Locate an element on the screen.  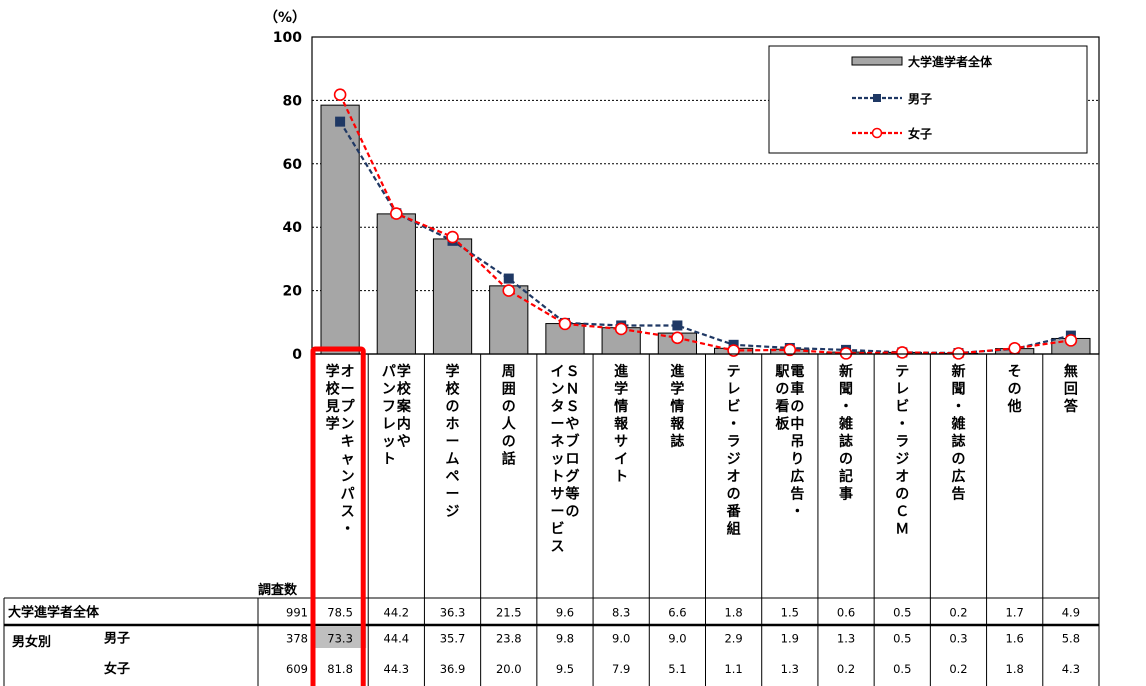
y-tick-label: 80 is located at coordinates (293, 101).